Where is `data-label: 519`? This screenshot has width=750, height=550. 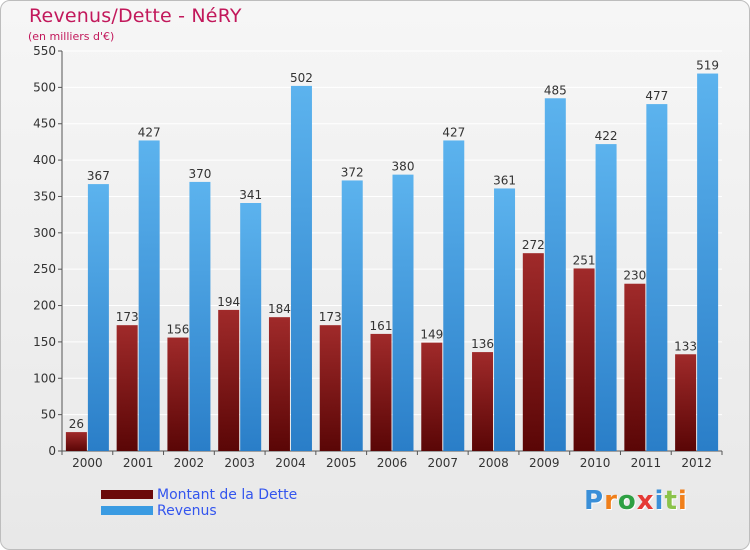 data-label: 519 is located at coordinates (707, 66).